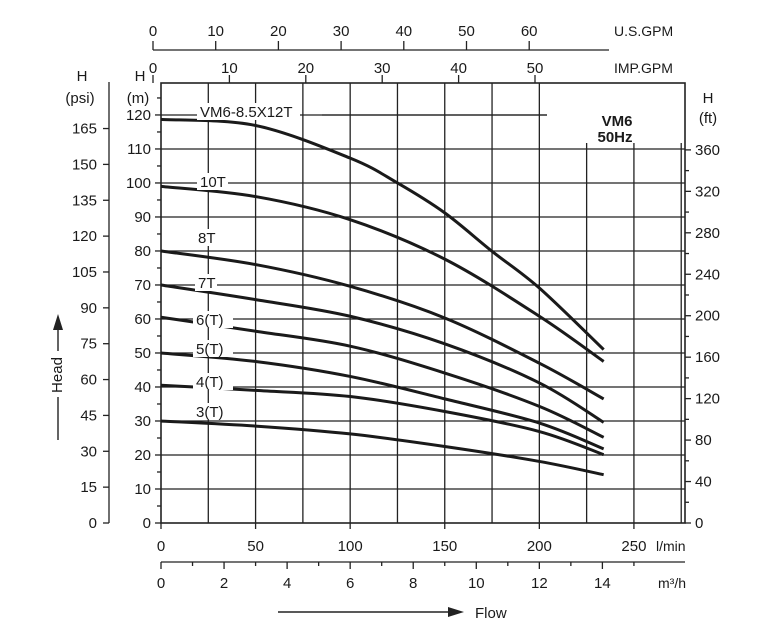 The width and height of the screenshot is (782, 638). I want to click on y-tick-label-psi: 135, so click(84, 200).